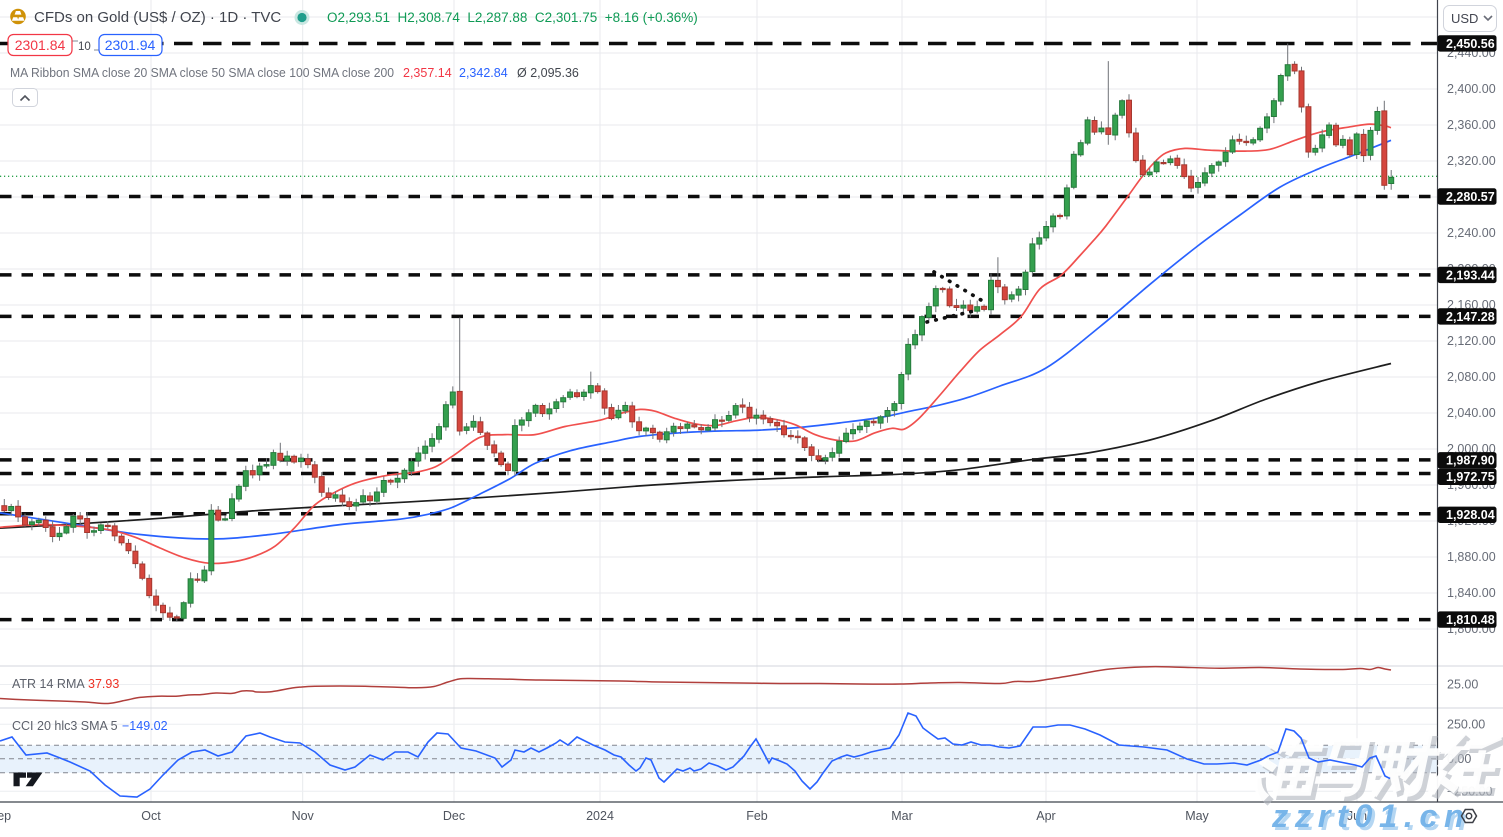  What do you see at coordinates (157, 17) in the screenshot?
I see `svg-text:CFDs on Gold (US$ / OZ) · 1D ·: CFDs on Gold (US$ / OZ) · 1D · TVC` at bounding box center [157, 17].